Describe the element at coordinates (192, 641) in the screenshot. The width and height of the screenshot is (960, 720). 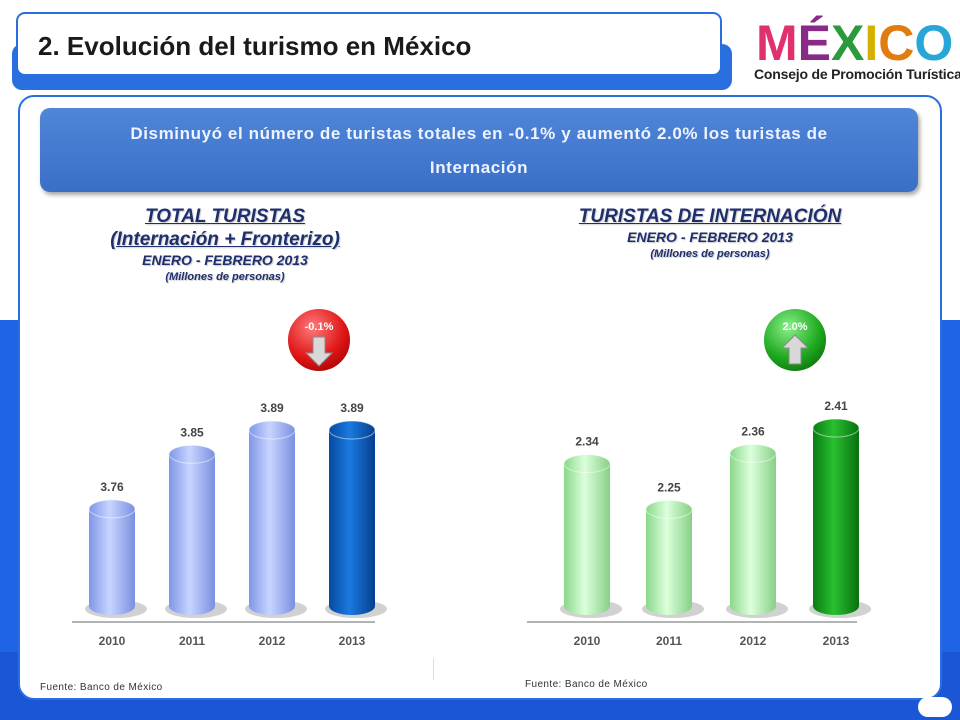
I see `chart1-category-label: 2011` at that location.